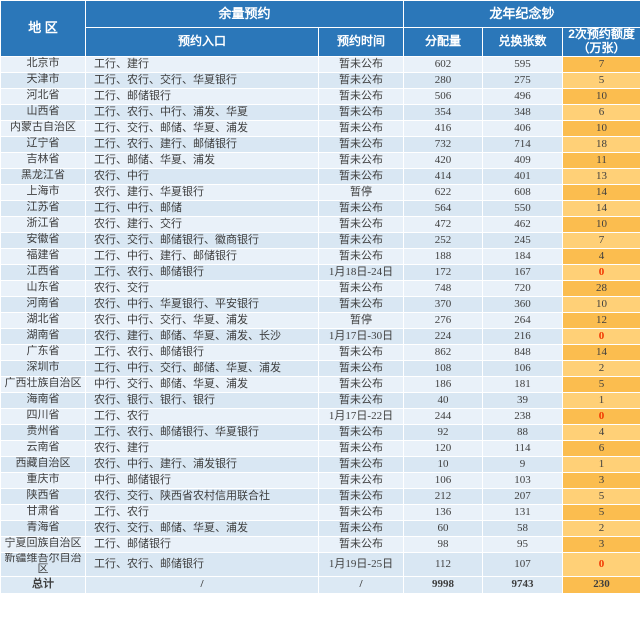 The image size is (640, 635). I want to click on table-row: 陕西省 农行、交行、陕西省农村信用联合社 暂未公布 212 207 5, so click(320, 496).